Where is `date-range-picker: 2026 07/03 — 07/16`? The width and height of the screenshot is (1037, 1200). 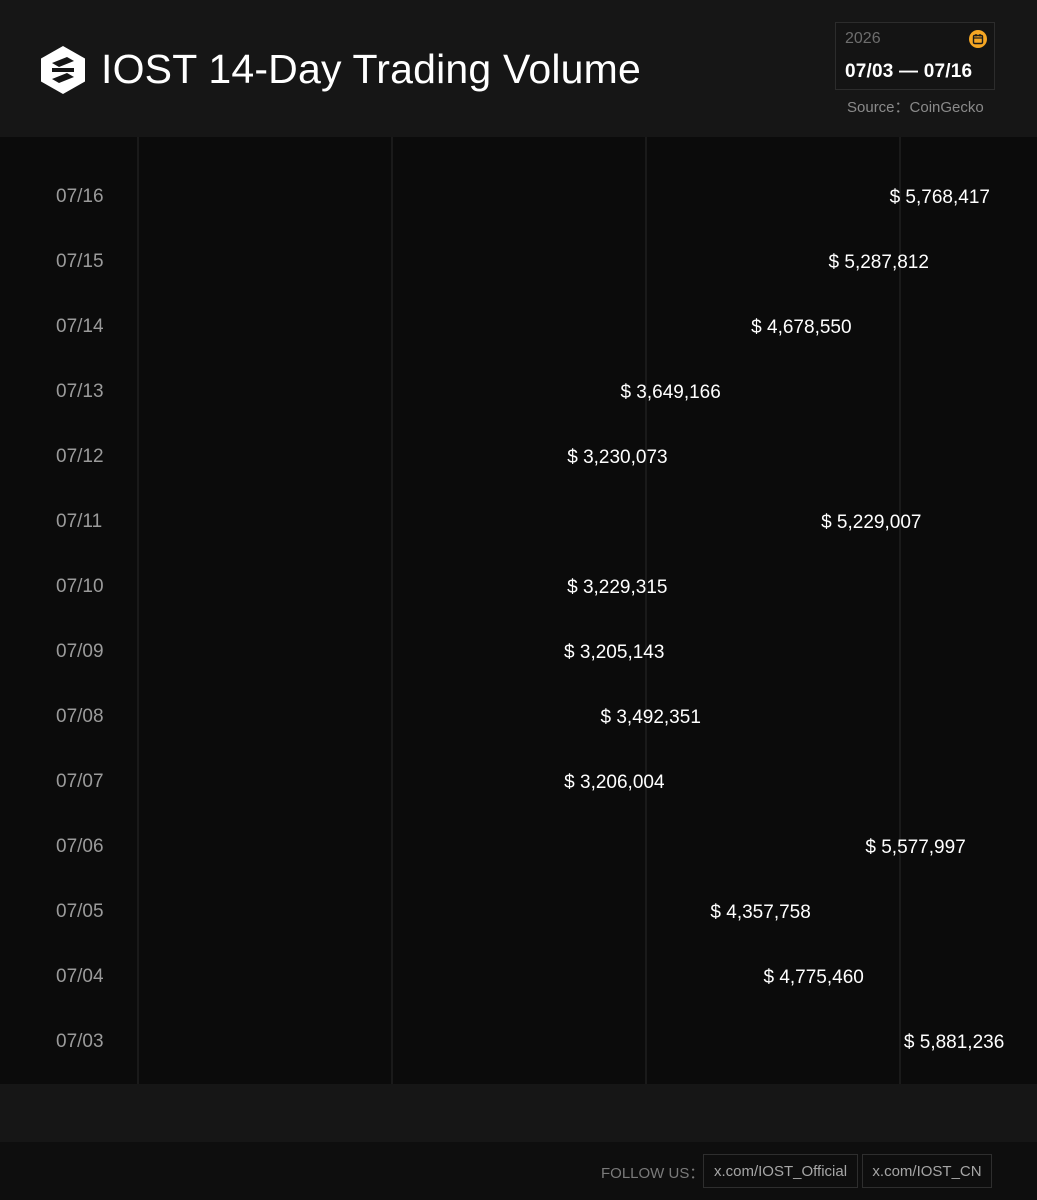
date-range-picker: 2026 07/03 — 07/16 is located at coordinates (915, 56).